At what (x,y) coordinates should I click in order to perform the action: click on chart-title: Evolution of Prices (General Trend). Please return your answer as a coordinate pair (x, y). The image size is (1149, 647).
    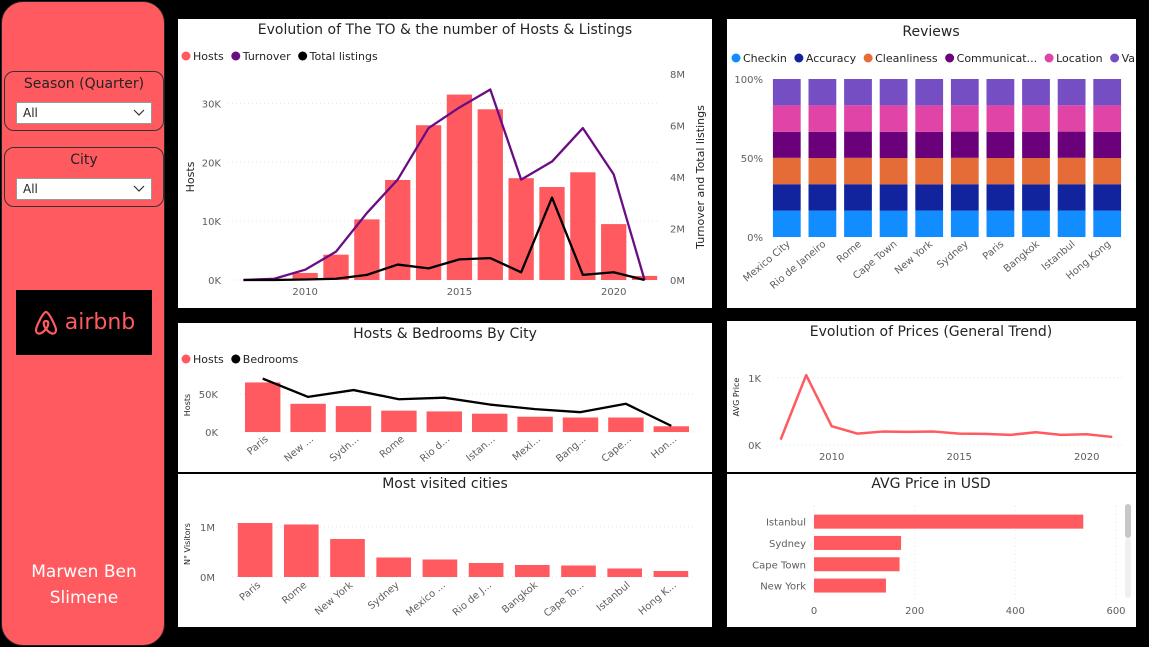
    Looking at the image, I should click on (931, 332).